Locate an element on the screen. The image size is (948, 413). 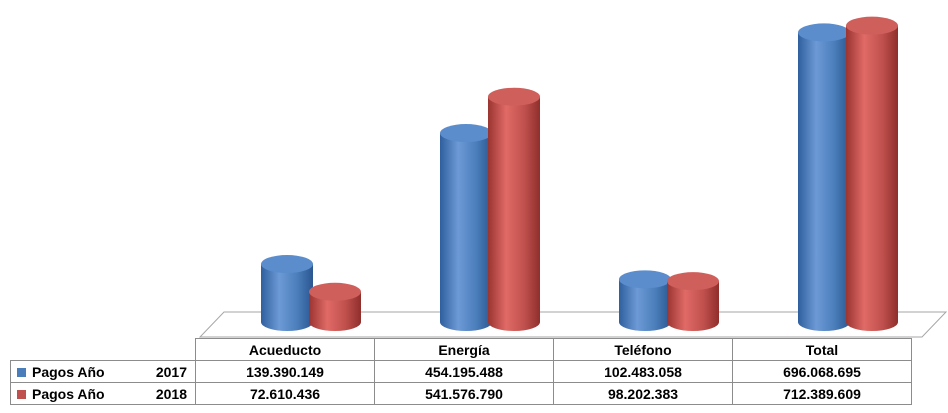
bar-total-2017 is located at coordinates (824, 177).